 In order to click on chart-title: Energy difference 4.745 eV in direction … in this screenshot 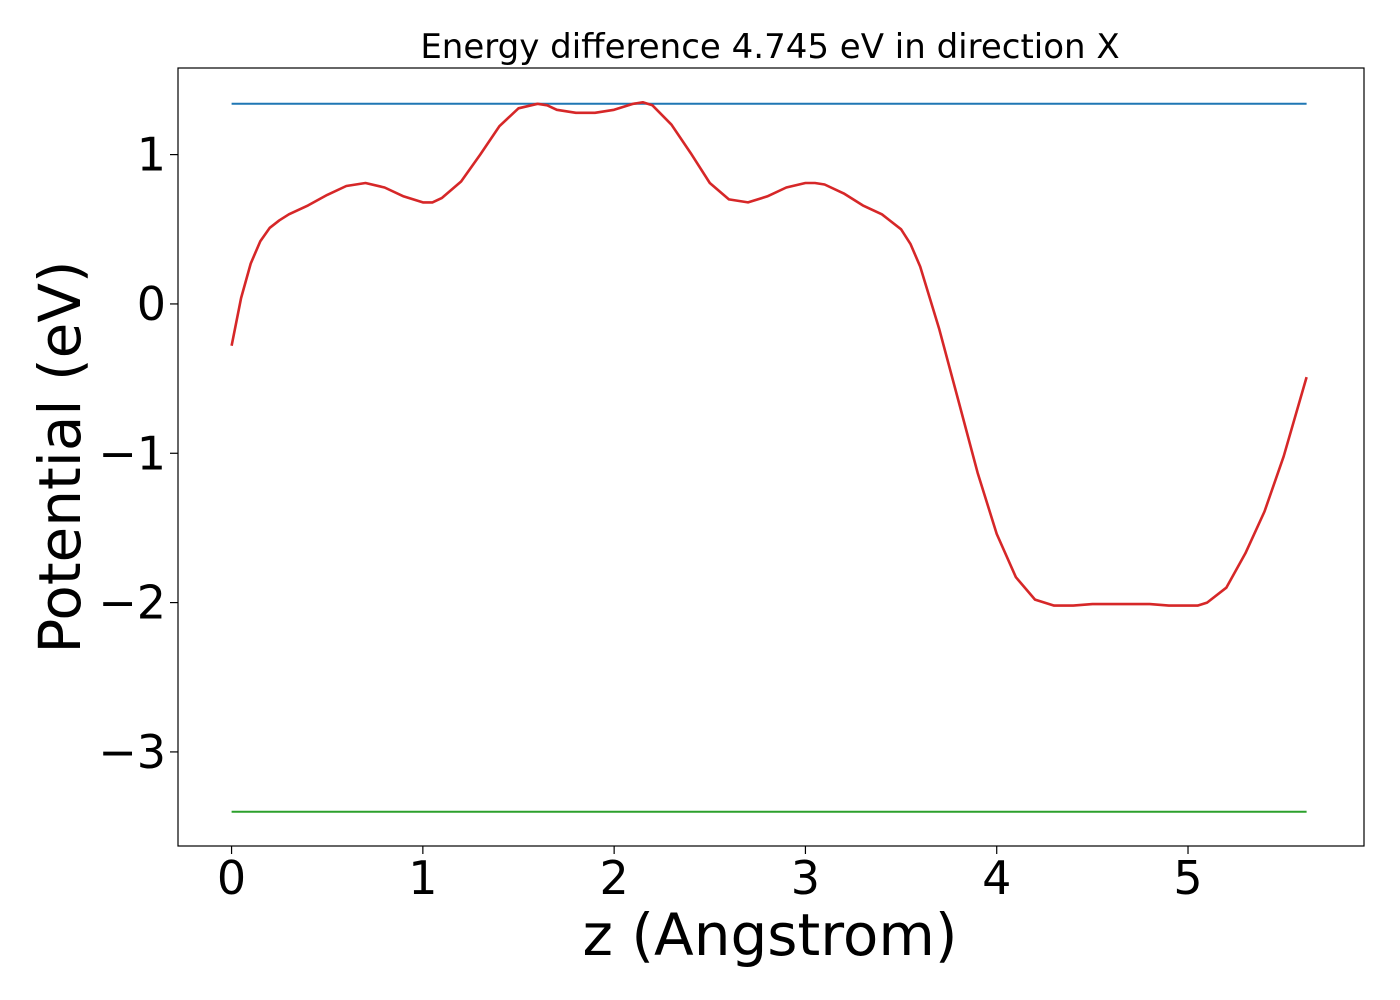, I will do `click(769, 47)`.